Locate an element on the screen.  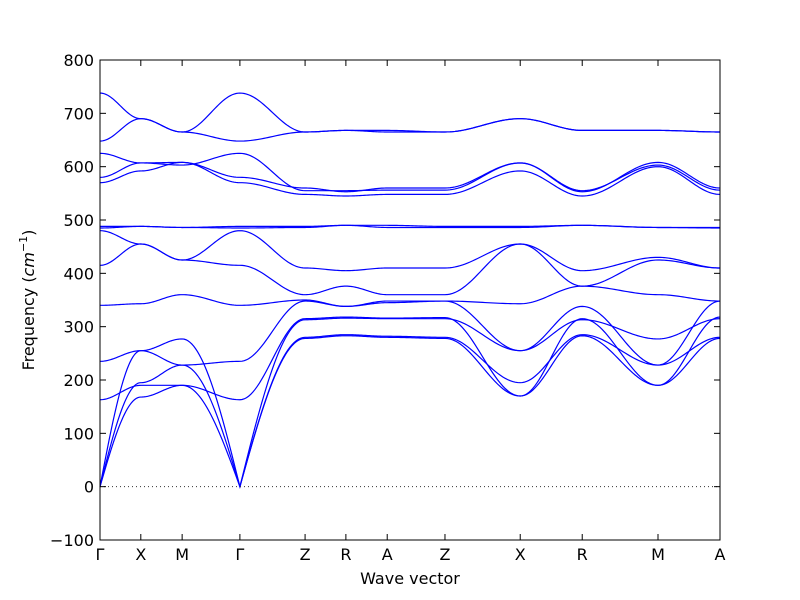
y-tick-label: 0 is located at coordinates (89, 487).